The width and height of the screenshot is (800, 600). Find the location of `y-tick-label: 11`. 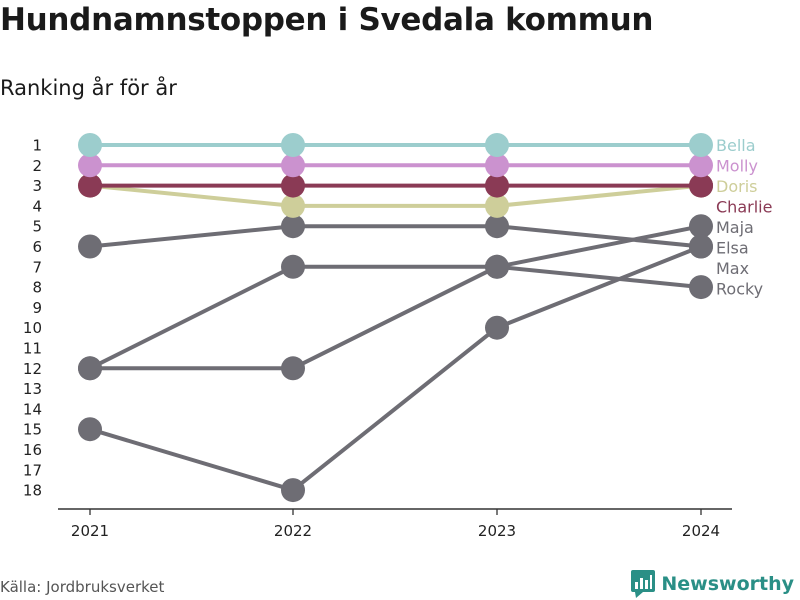

y-tick-label: 11 is located at coordinates (32, 349).